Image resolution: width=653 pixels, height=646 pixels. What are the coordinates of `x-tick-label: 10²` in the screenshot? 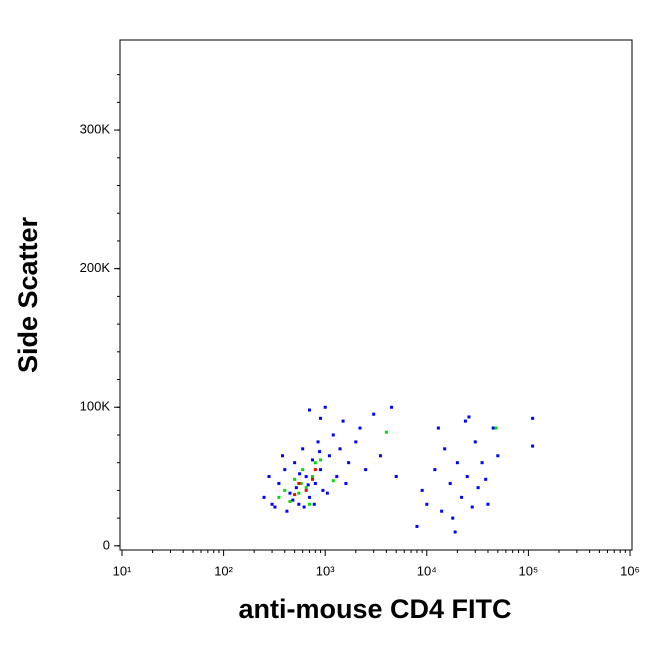 It's located at (223, 570).